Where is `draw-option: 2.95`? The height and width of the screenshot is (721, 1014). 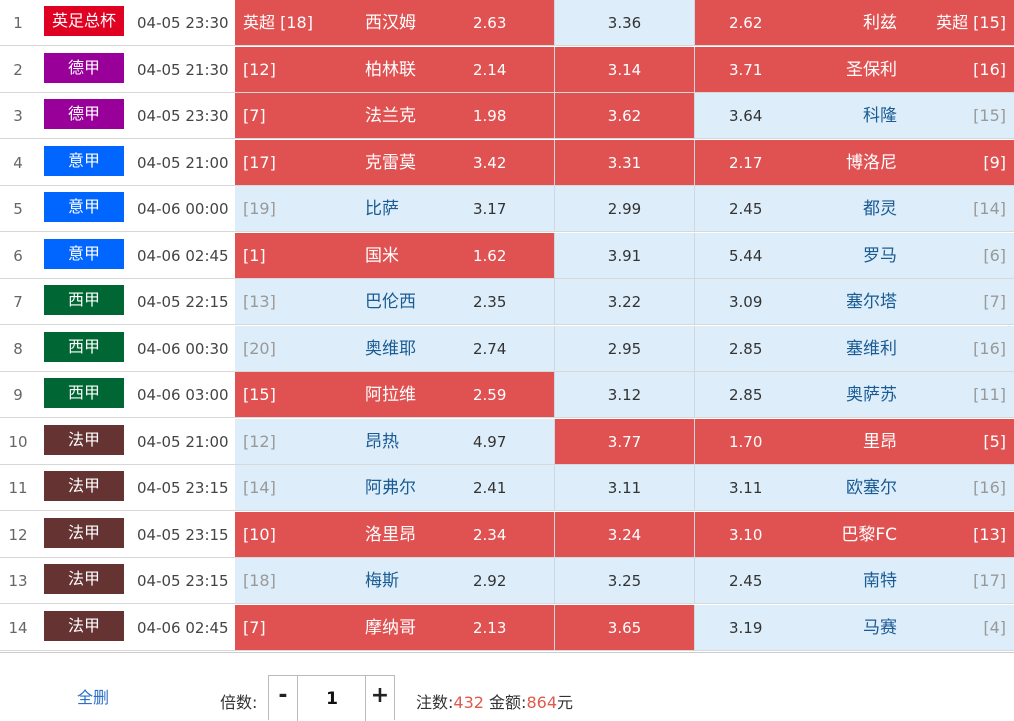 draw-option: 2.95 is located at coordinates (625, 348).